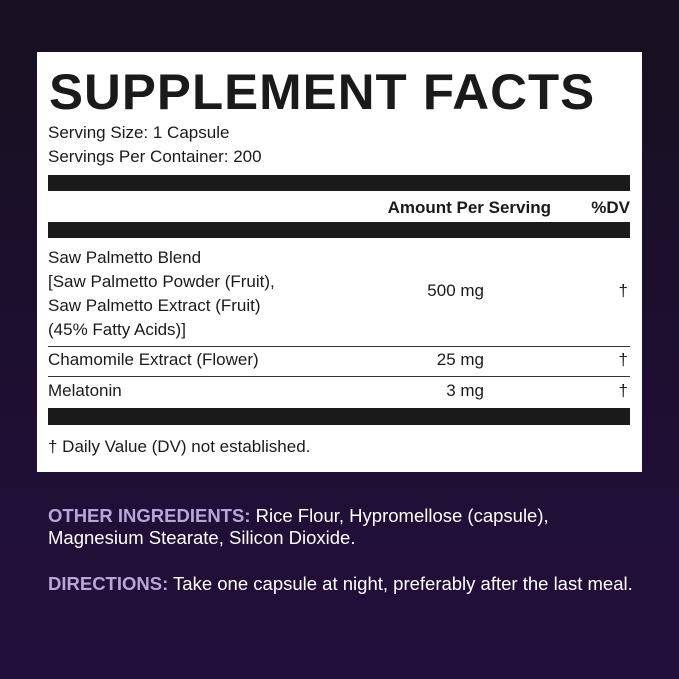  I want to click on serving-size: Serving Size: 1 Capsule, so click(139, 132).